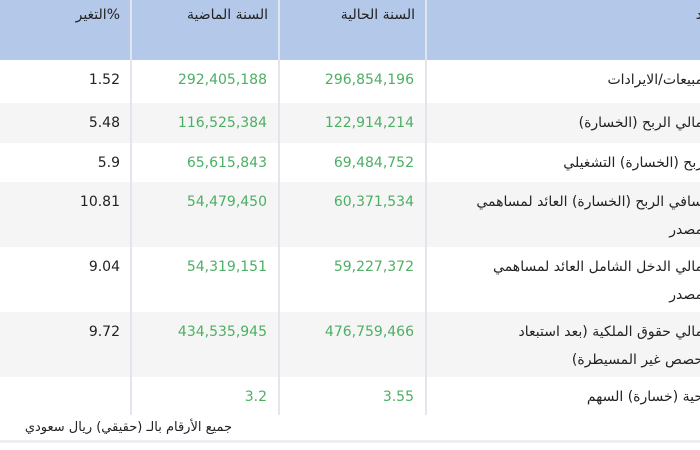 Image resolution: width=700 pixels, height=450 pixels. What do you see at coordinates (104, 123) in the screenshot?
I see `change-value: 5.48` at bounding box center [104, 123].